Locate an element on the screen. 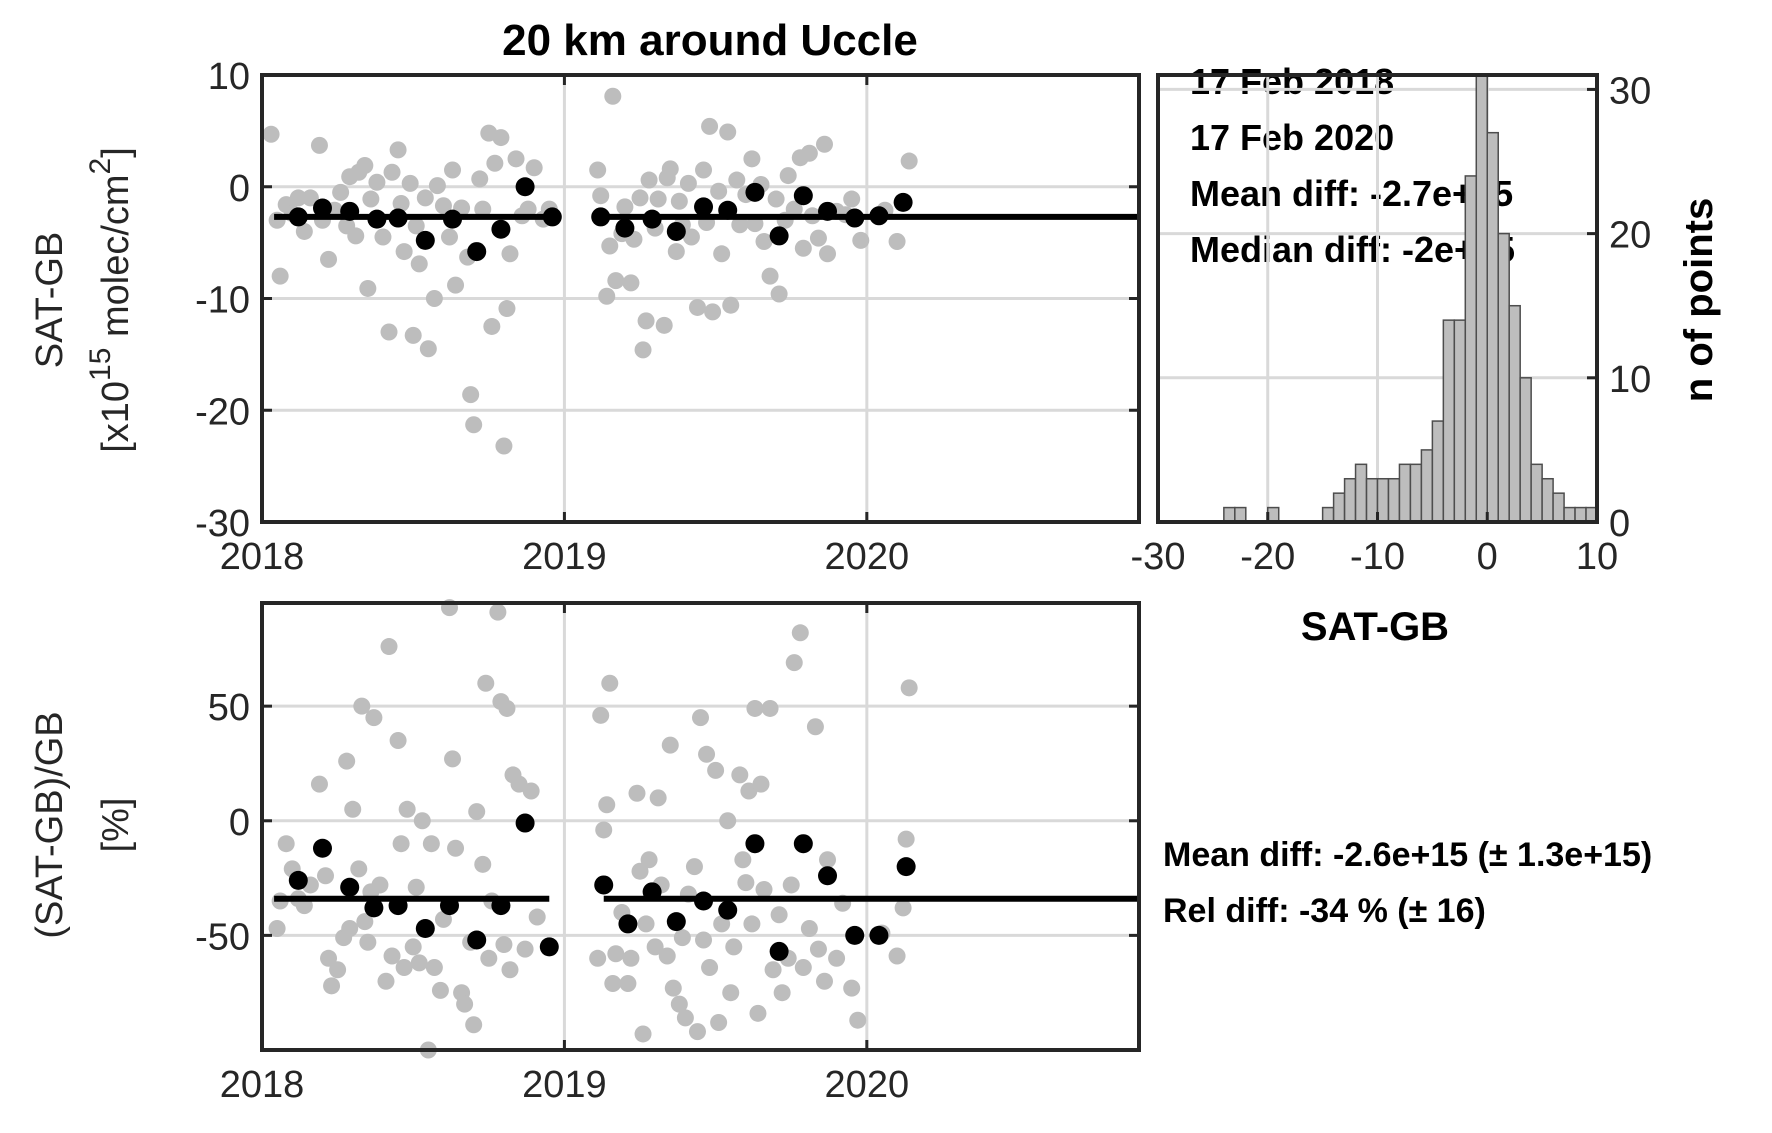 This screenshot has height=1133, width=1772. hist-ytick-label: 0 is located at coordinates (1619, 524).